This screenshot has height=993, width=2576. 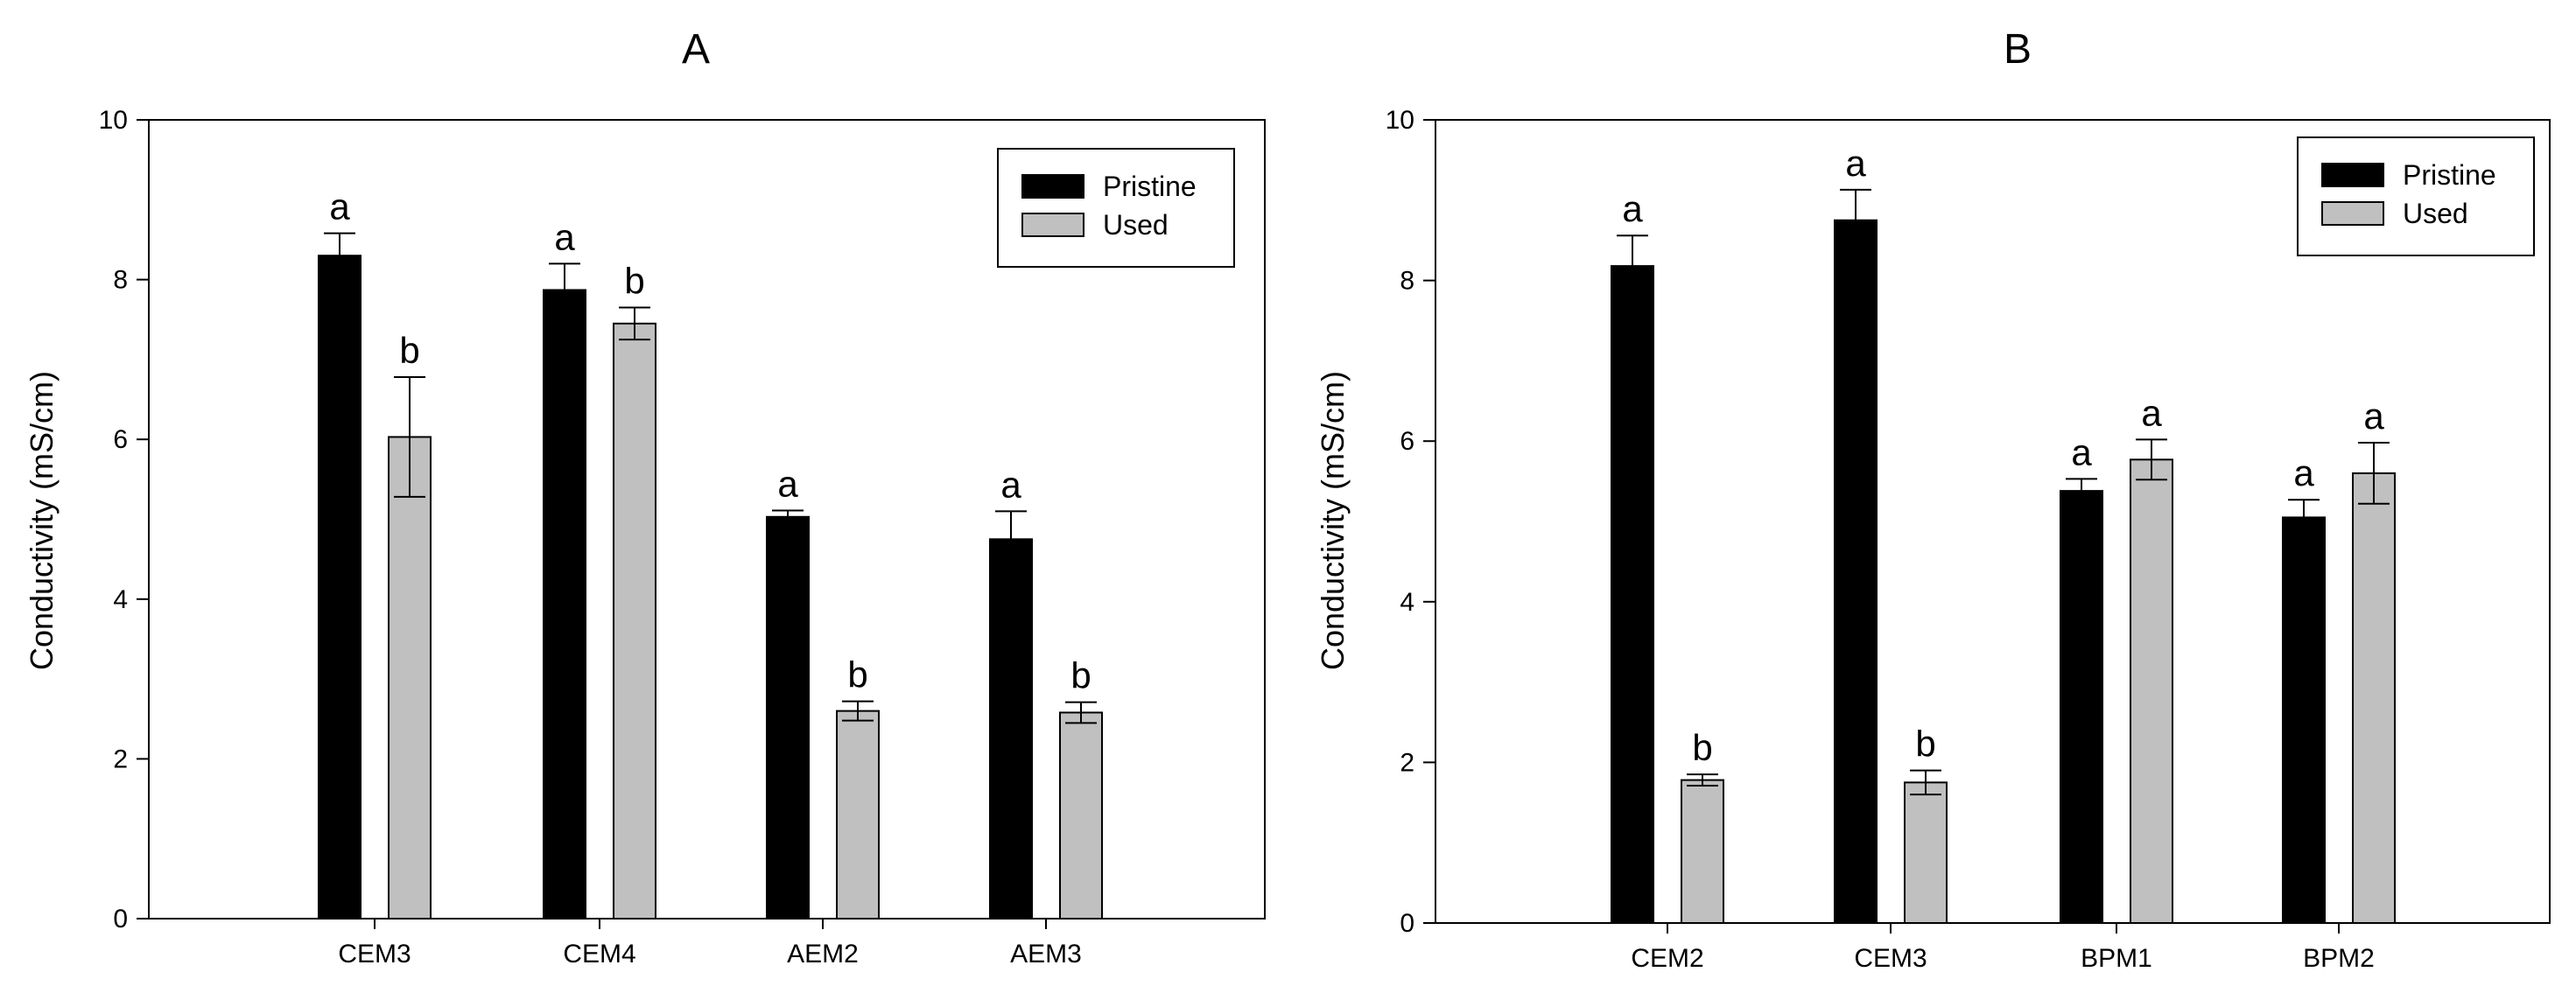 What do you see at coordinates (696, 49) in the screenshot?
I see `panel-title: A` at bounding box center [696, 49].